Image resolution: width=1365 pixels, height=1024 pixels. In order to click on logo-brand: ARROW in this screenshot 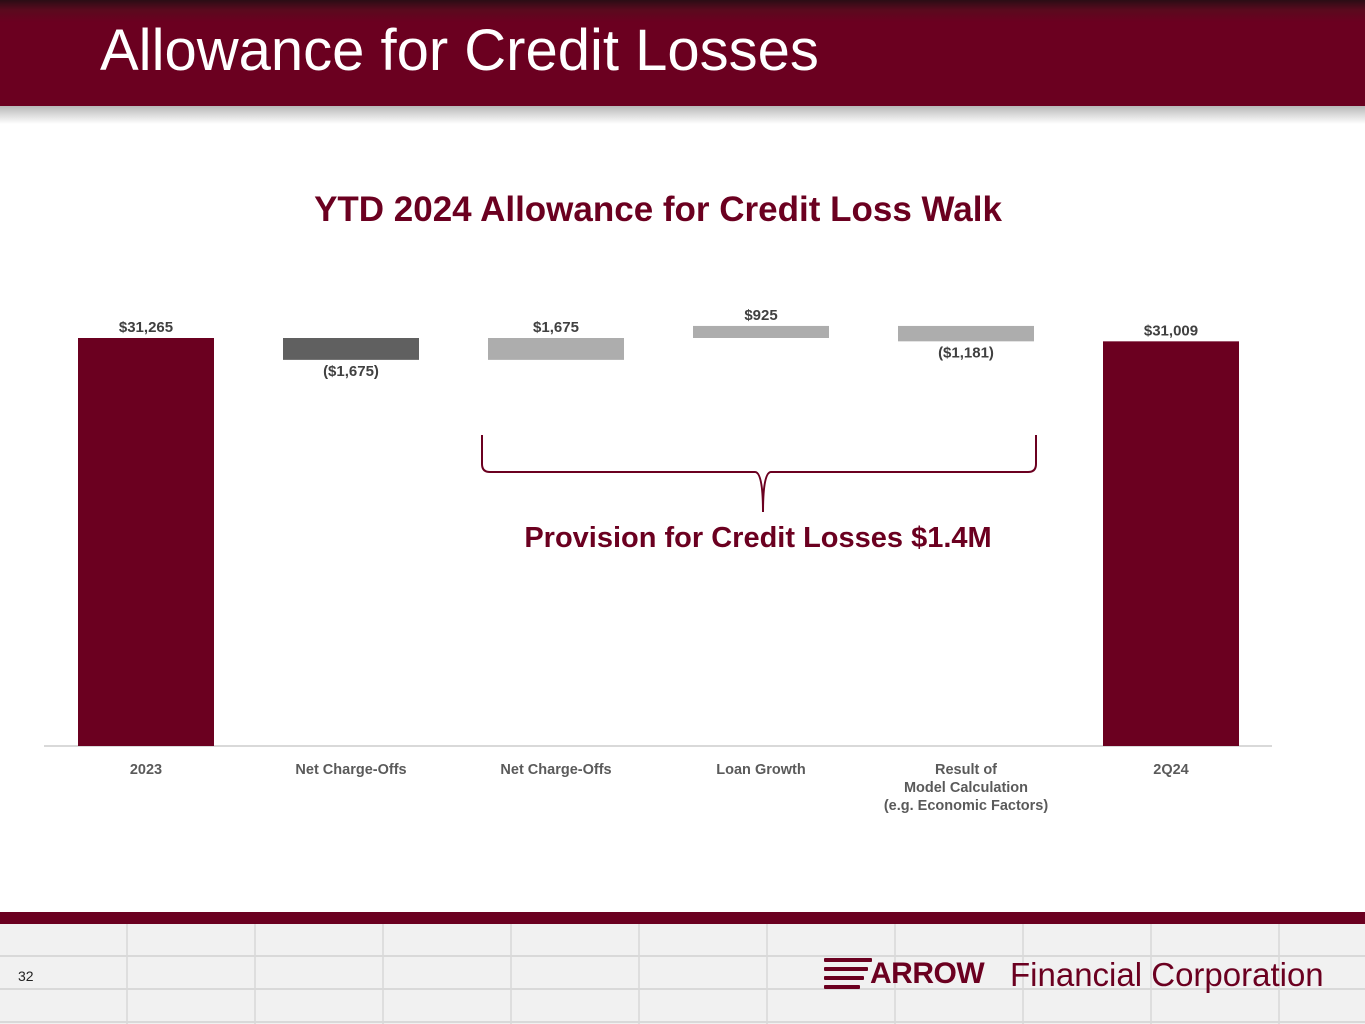, I will do `click(927, 973)`.